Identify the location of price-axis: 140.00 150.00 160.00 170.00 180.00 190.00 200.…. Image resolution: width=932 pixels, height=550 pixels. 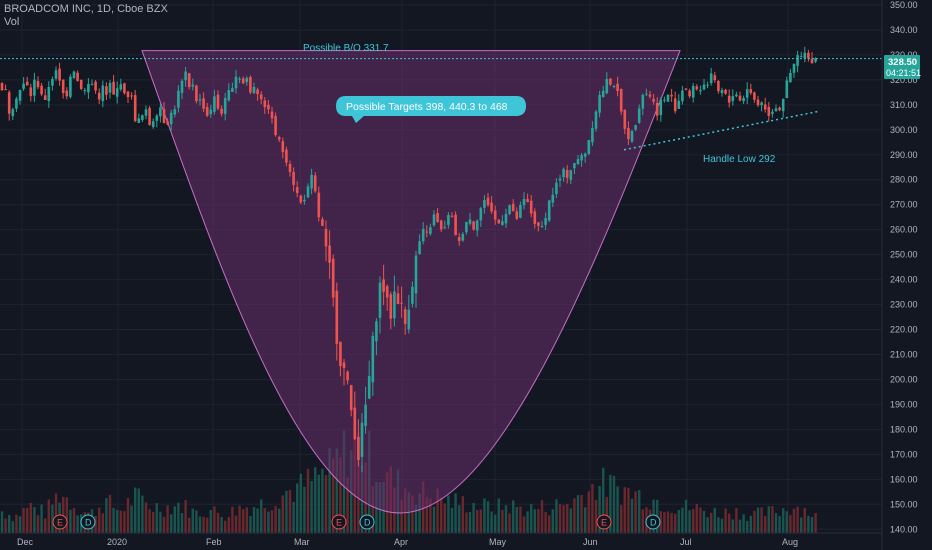
(904, 267).